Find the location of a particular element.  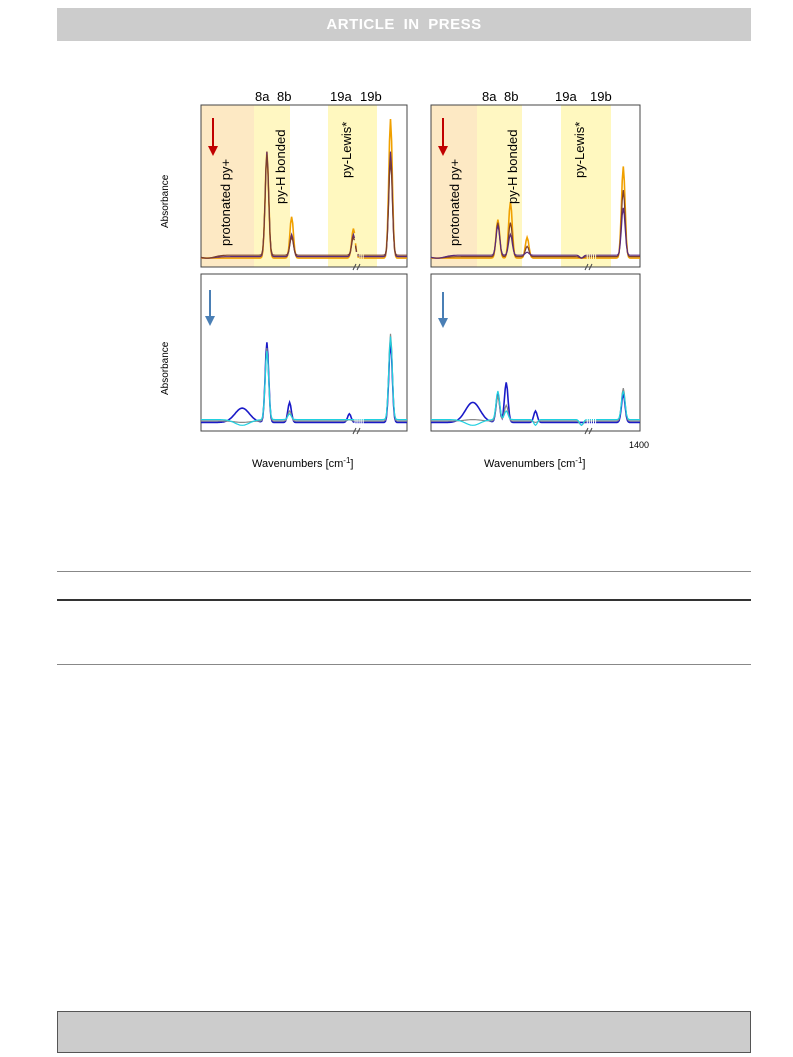

panel-bottom-right: Wavenumbers [cm-1] 1400 is located at coordinates (539, 371).